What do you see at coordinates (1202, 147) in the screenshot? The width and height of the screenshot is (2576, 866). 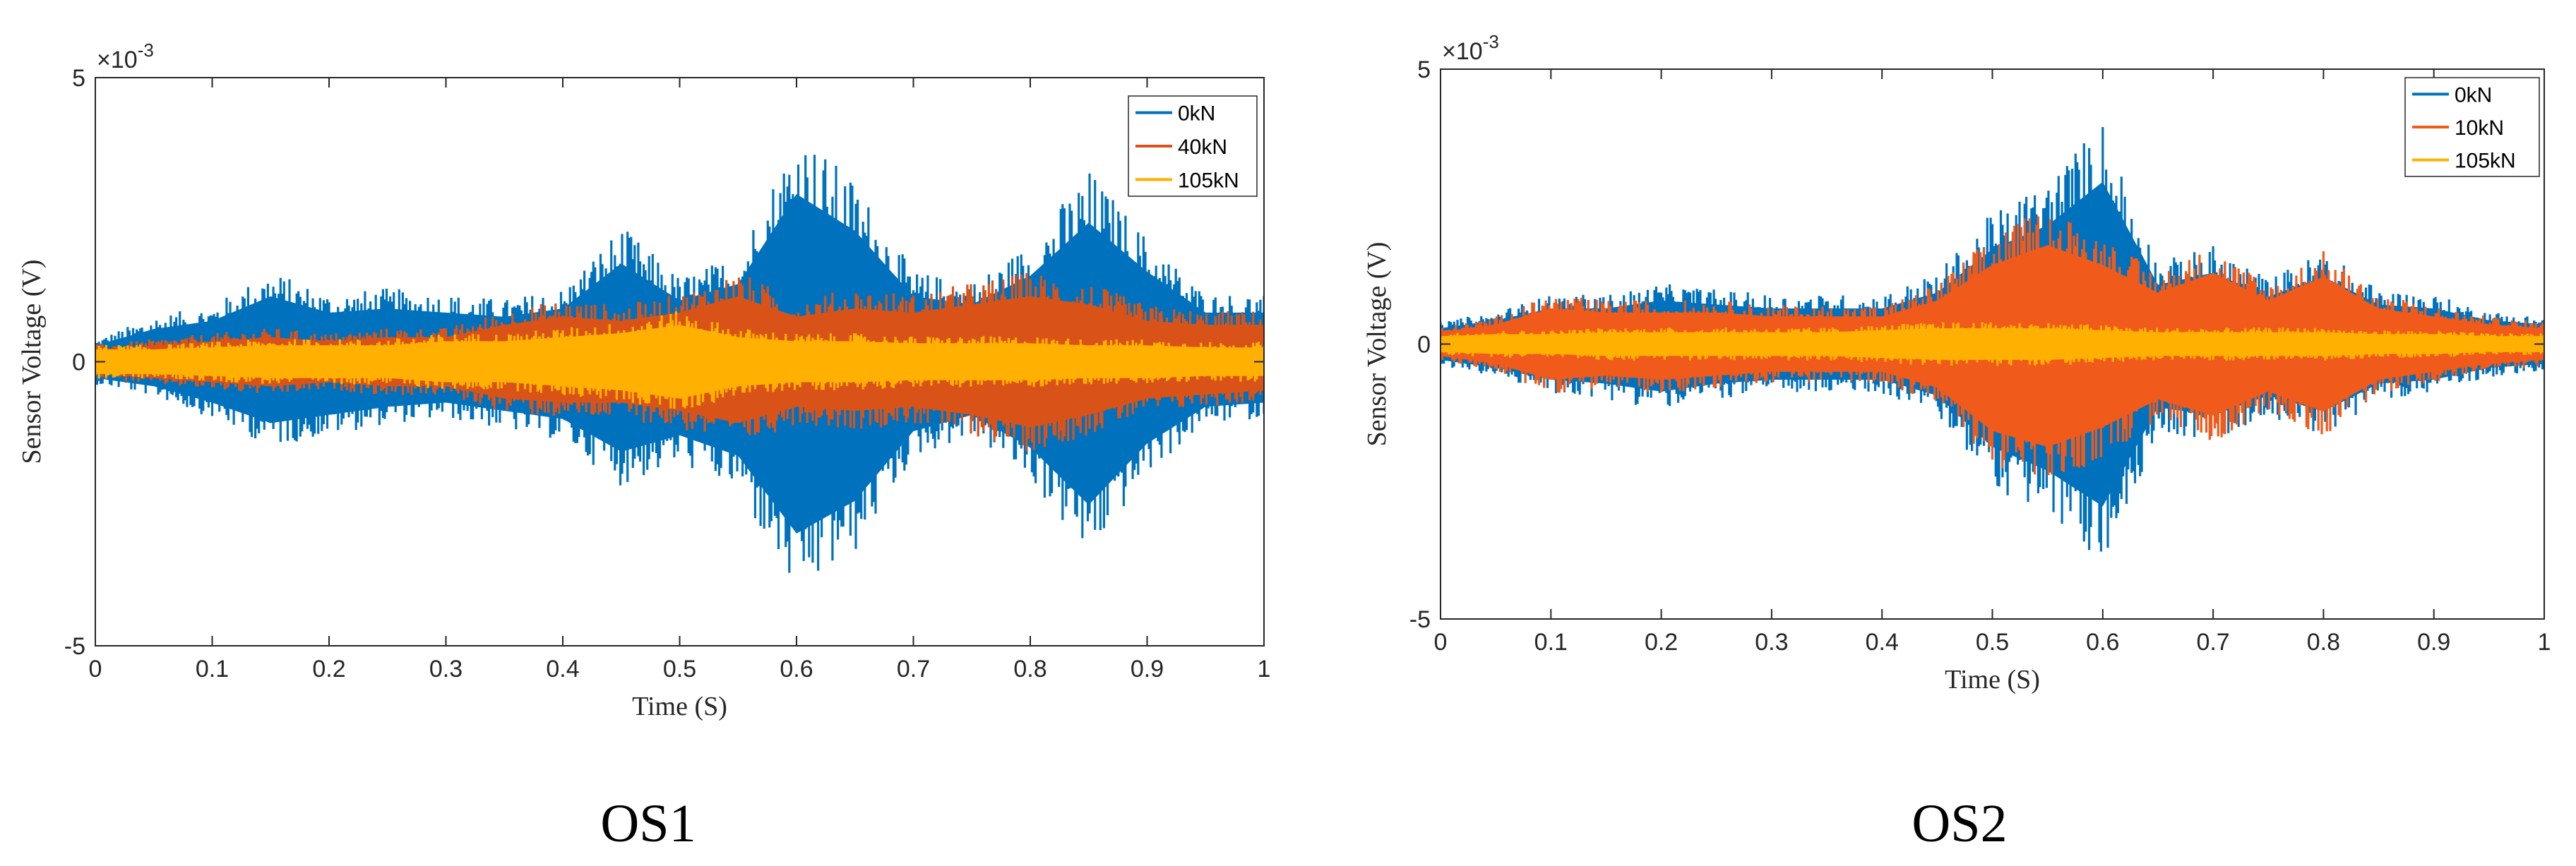 I see `legend-label-40kn: 40kN` at bounding box center [1202, 147].